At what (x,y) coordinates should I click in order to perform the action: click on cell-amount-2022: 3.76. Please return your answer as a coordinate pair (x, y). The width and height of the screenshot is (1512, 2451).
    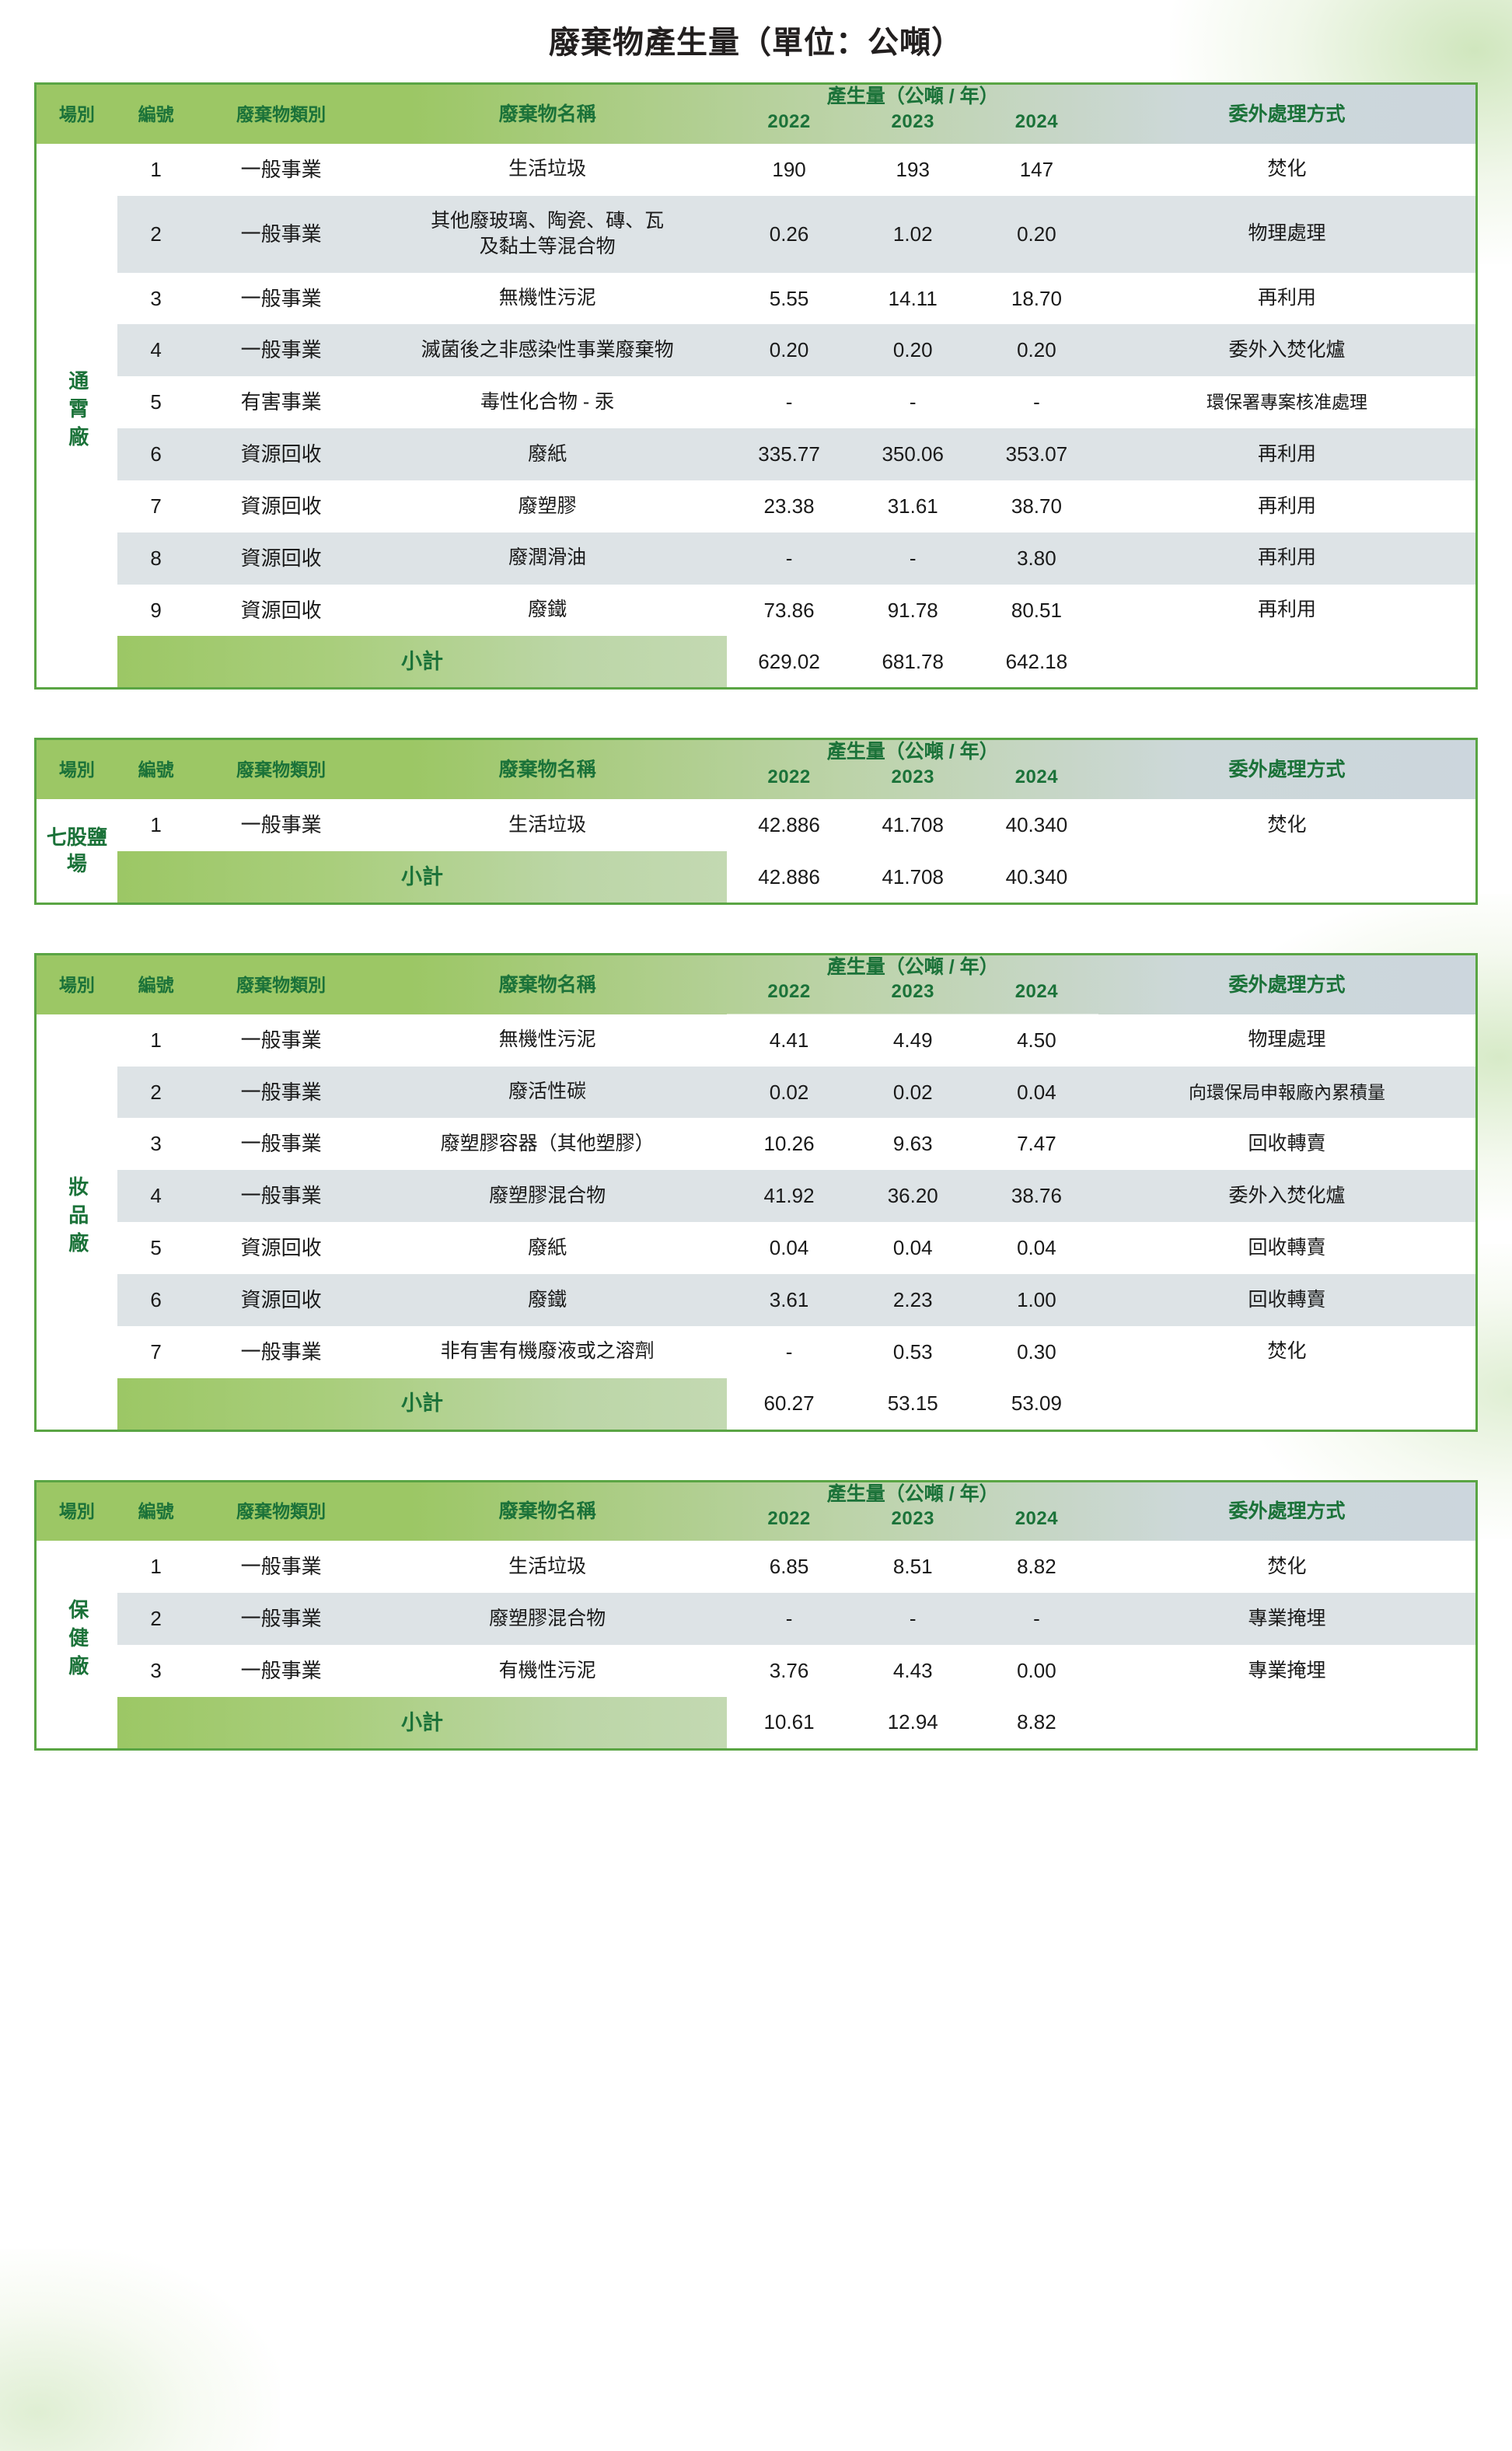
    Looking at the image, I should click on (789, 1670).